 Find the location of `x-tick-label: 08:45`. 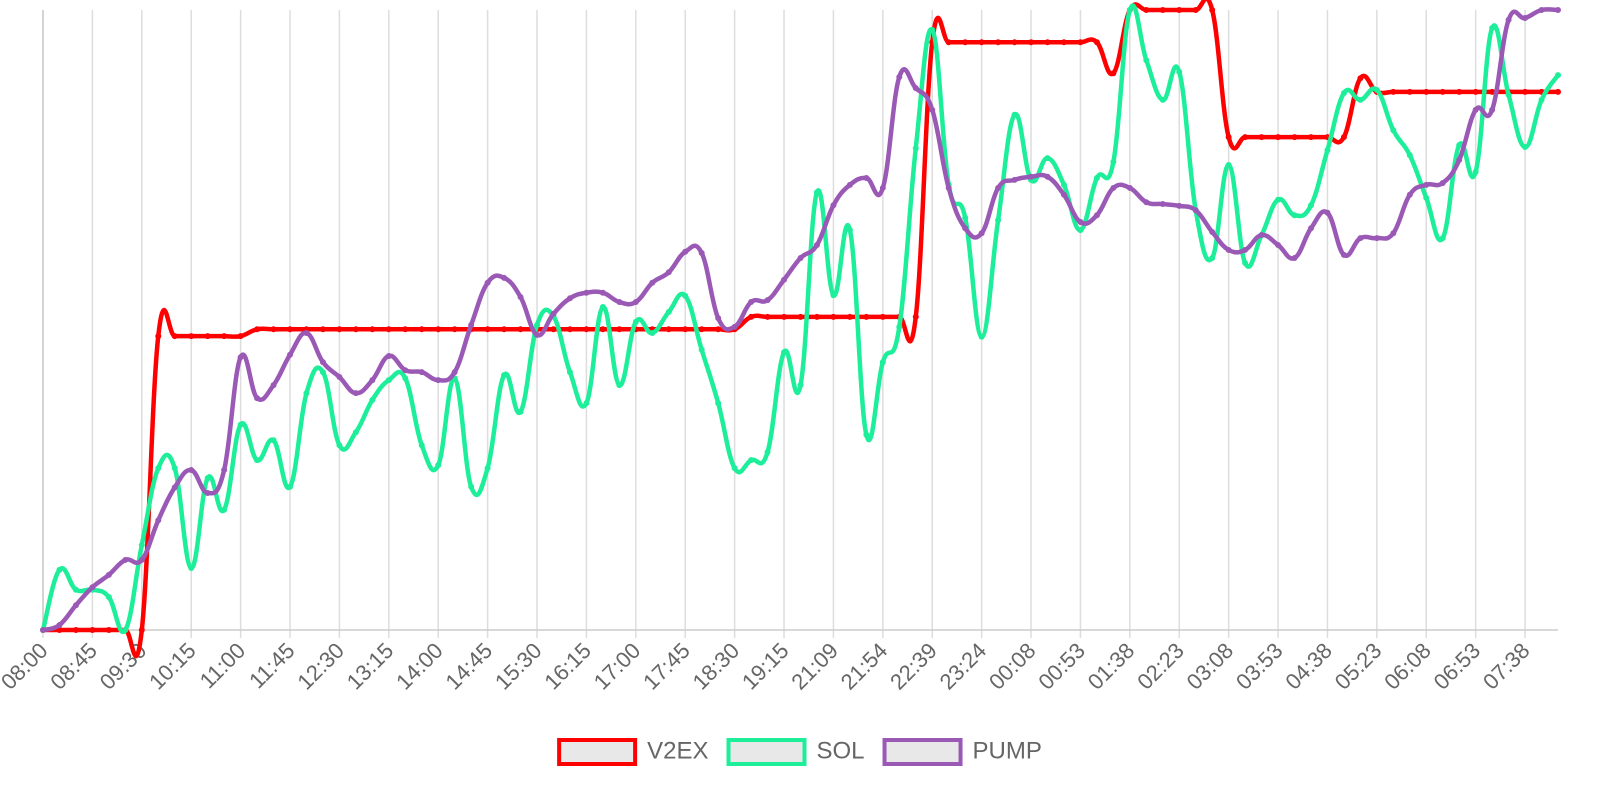

x-tick-label: 08:45 is located at coordinates (73, 666).